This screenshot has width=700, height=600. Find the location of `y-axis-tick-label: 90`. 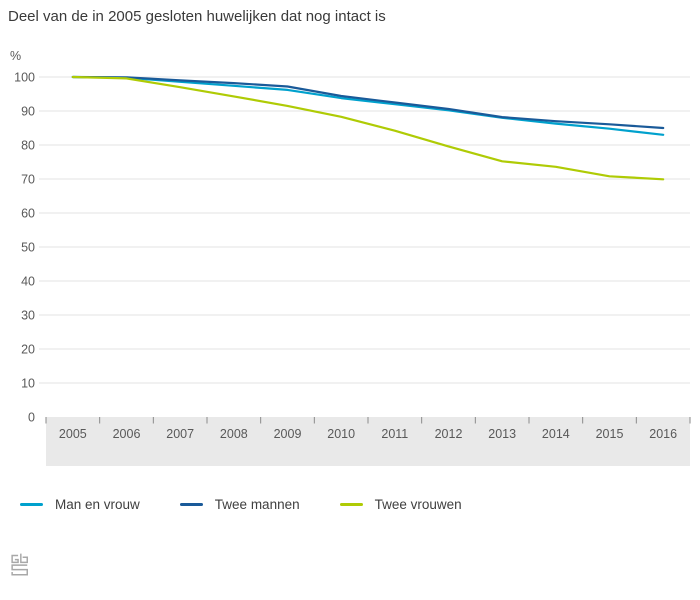

y-axis-tick-label: 90 is located at coordinates (28, 112).